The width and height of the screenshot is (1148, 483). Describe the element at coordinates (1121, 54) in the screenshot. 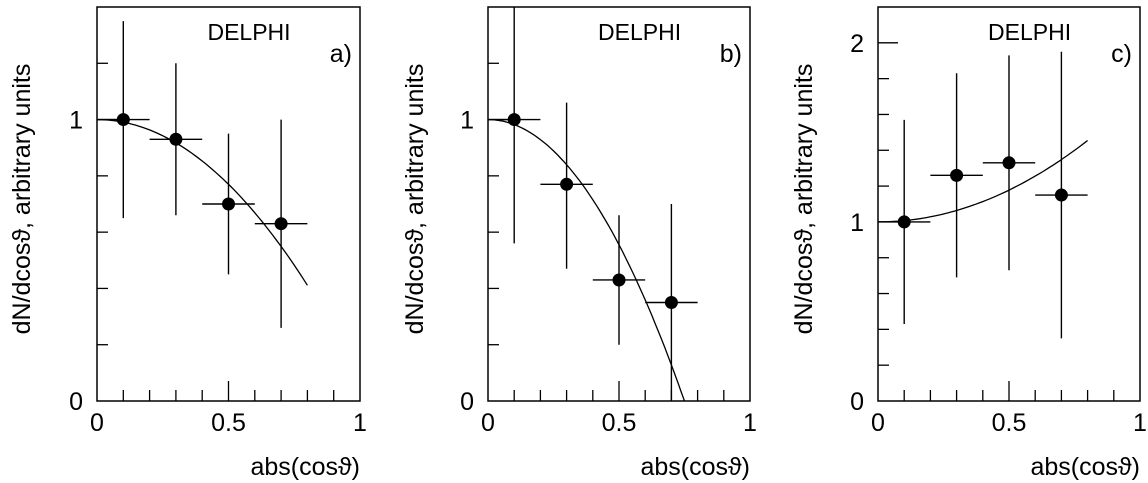

I see `panel-label: c)` at that location.